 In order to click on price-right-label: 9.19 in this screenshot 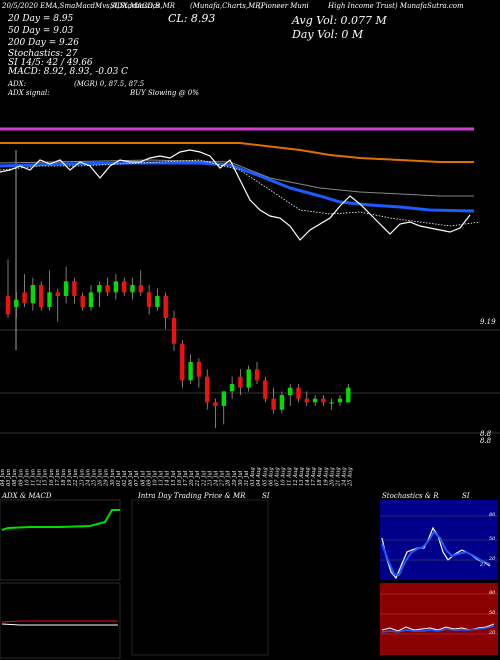, I will do `click(488, 322)`.